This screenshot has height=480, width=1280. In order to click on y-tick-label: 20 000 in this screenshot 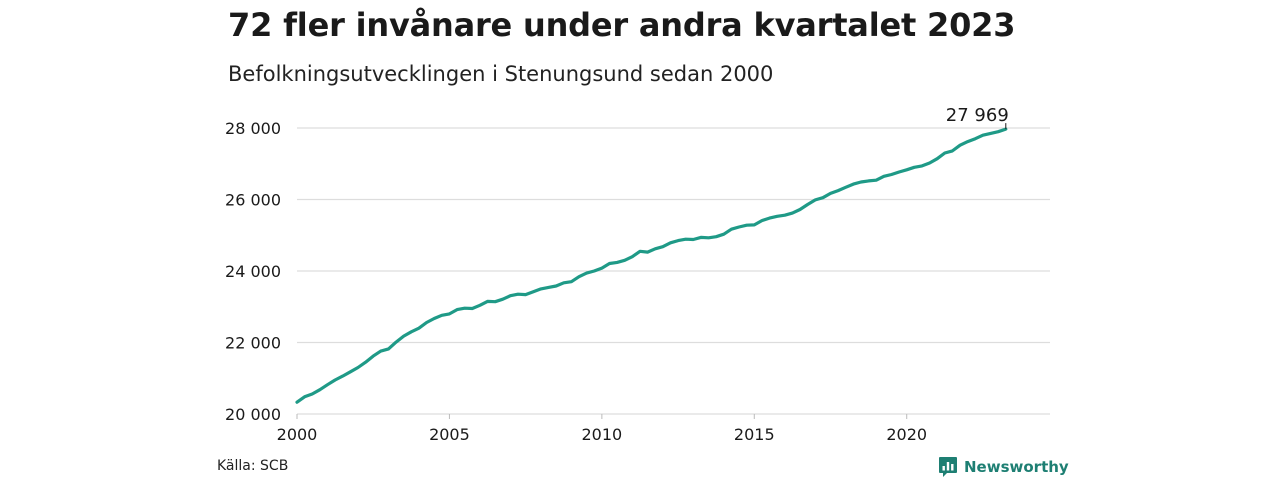, I will do `click(253, 414)`.